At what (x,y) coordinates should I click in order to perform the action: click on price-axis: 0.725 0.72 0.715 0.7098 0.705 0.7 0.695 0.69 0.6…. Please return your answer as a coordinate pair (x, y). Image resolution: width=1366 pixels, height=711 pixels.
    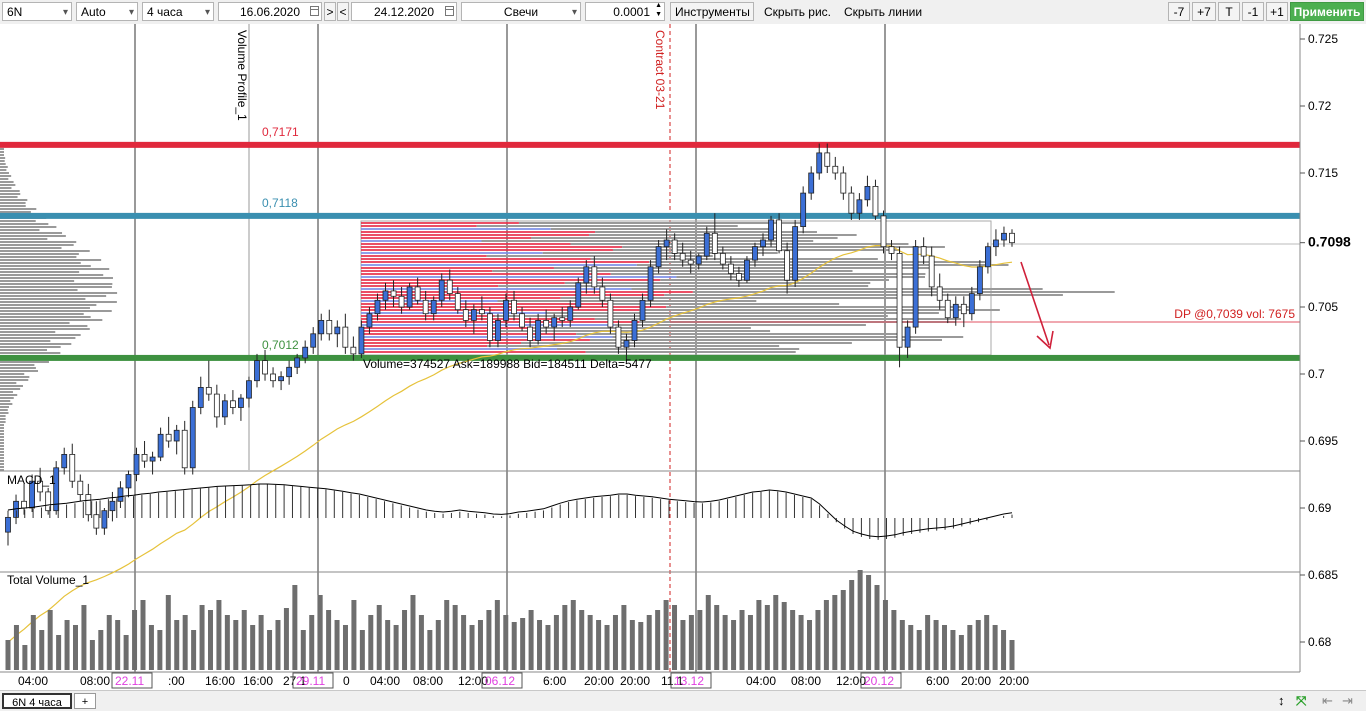
    Looking at the image, I should click on (1332, 357).